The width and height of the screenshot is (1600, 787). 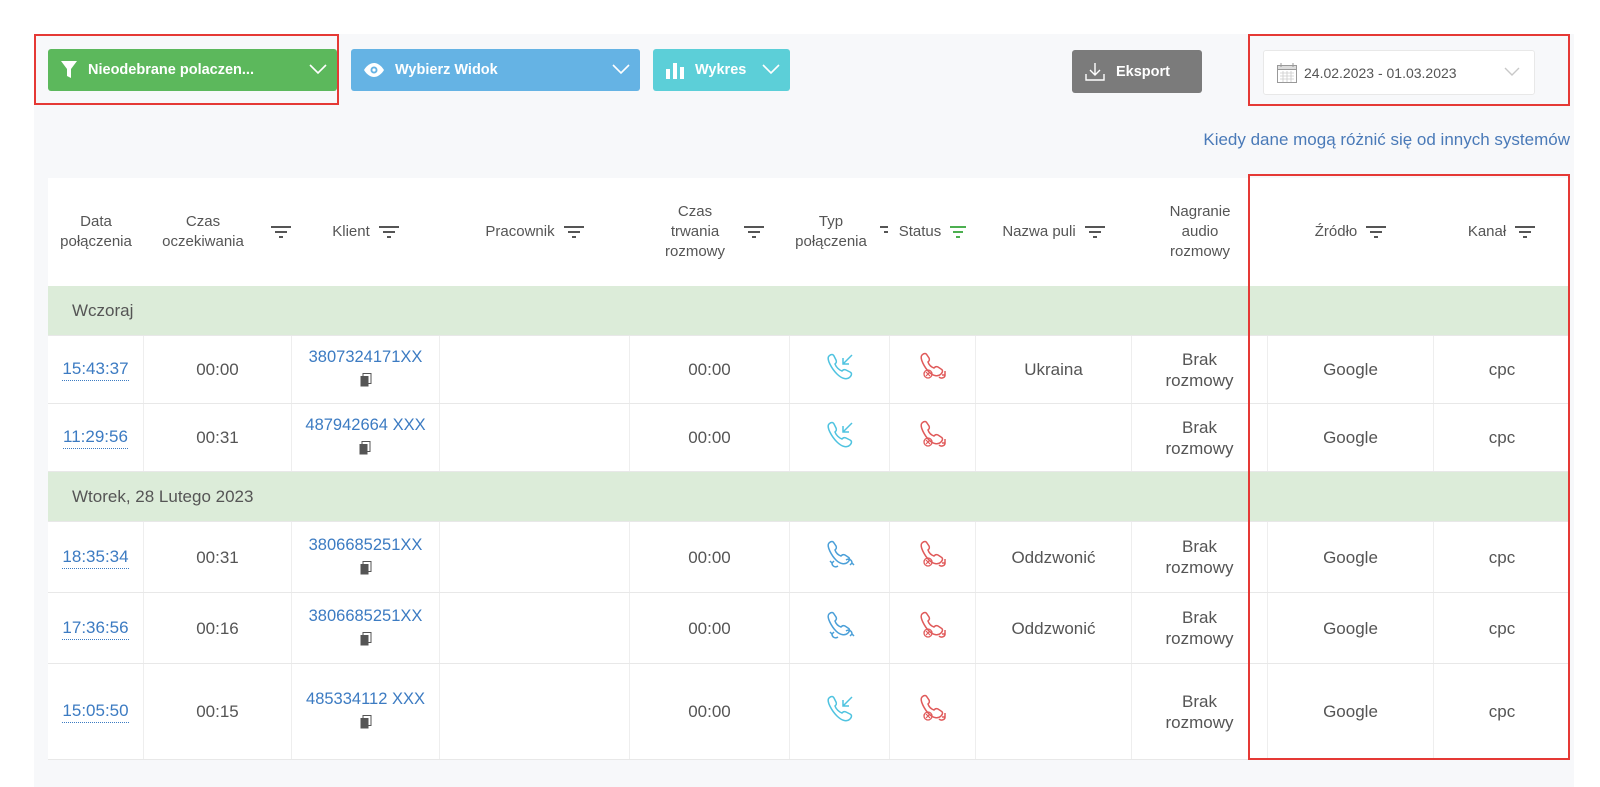 I want to click on client-info: 3806685251XX, so click(x=365, y=557).